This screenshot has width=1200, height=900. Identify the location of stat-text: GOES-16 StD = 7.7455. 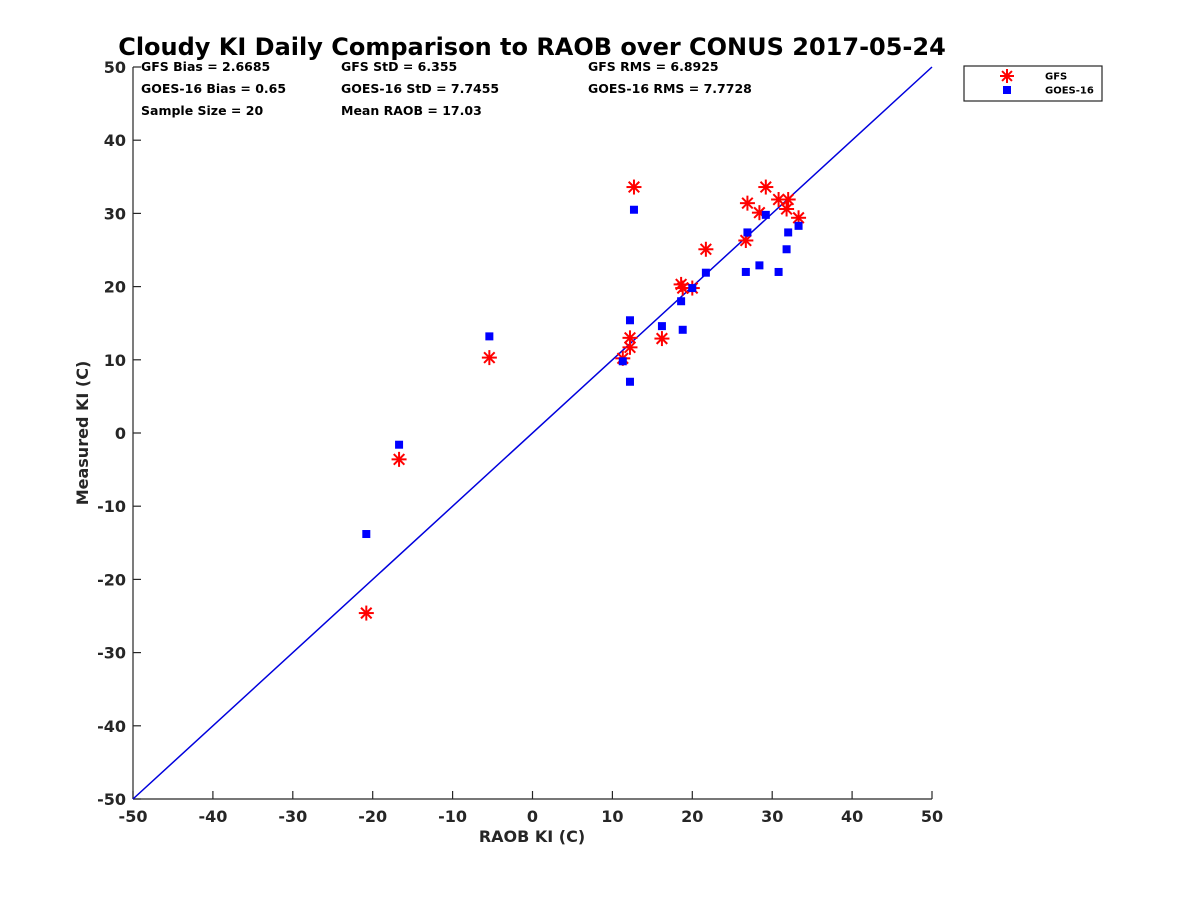
(420, 88).